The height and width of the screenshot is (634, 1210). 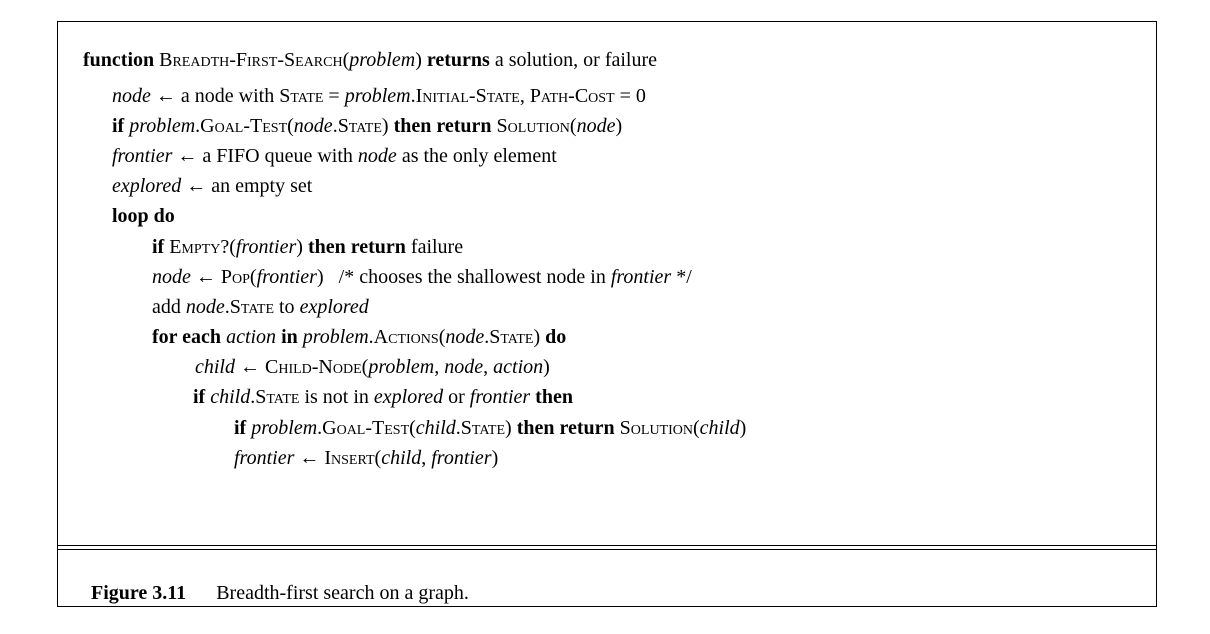 What do you see at coordinates (476, 156) in the screenshot?
I see `text: as the only element` at bounding box center [476, 156].